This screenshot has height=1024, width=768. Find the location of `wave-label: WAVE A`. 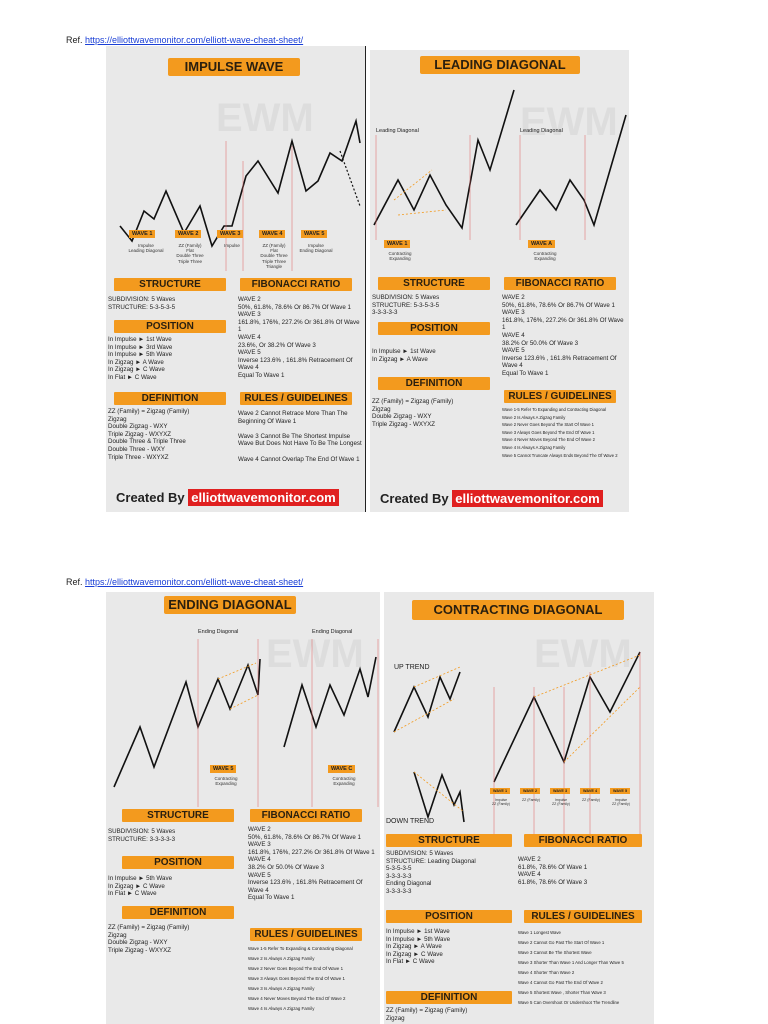

wave-label: WAVE A is located at coordinates (542, 244).